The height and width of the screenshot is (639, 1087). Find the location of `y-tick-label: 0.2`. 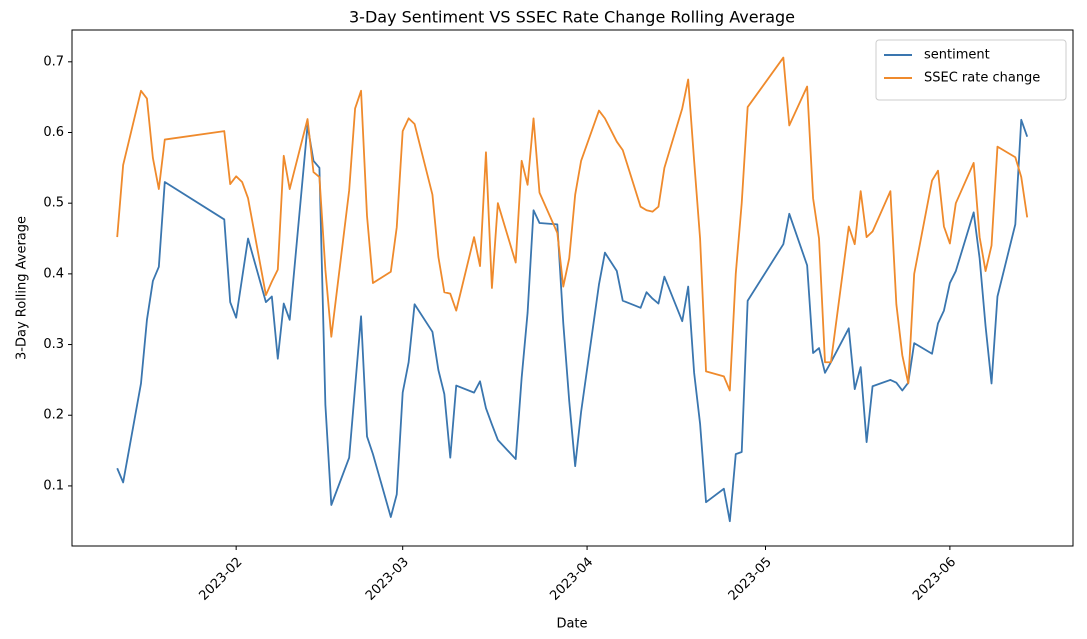

y-tick-label: 0.2 is located at coordinates (53, 415).